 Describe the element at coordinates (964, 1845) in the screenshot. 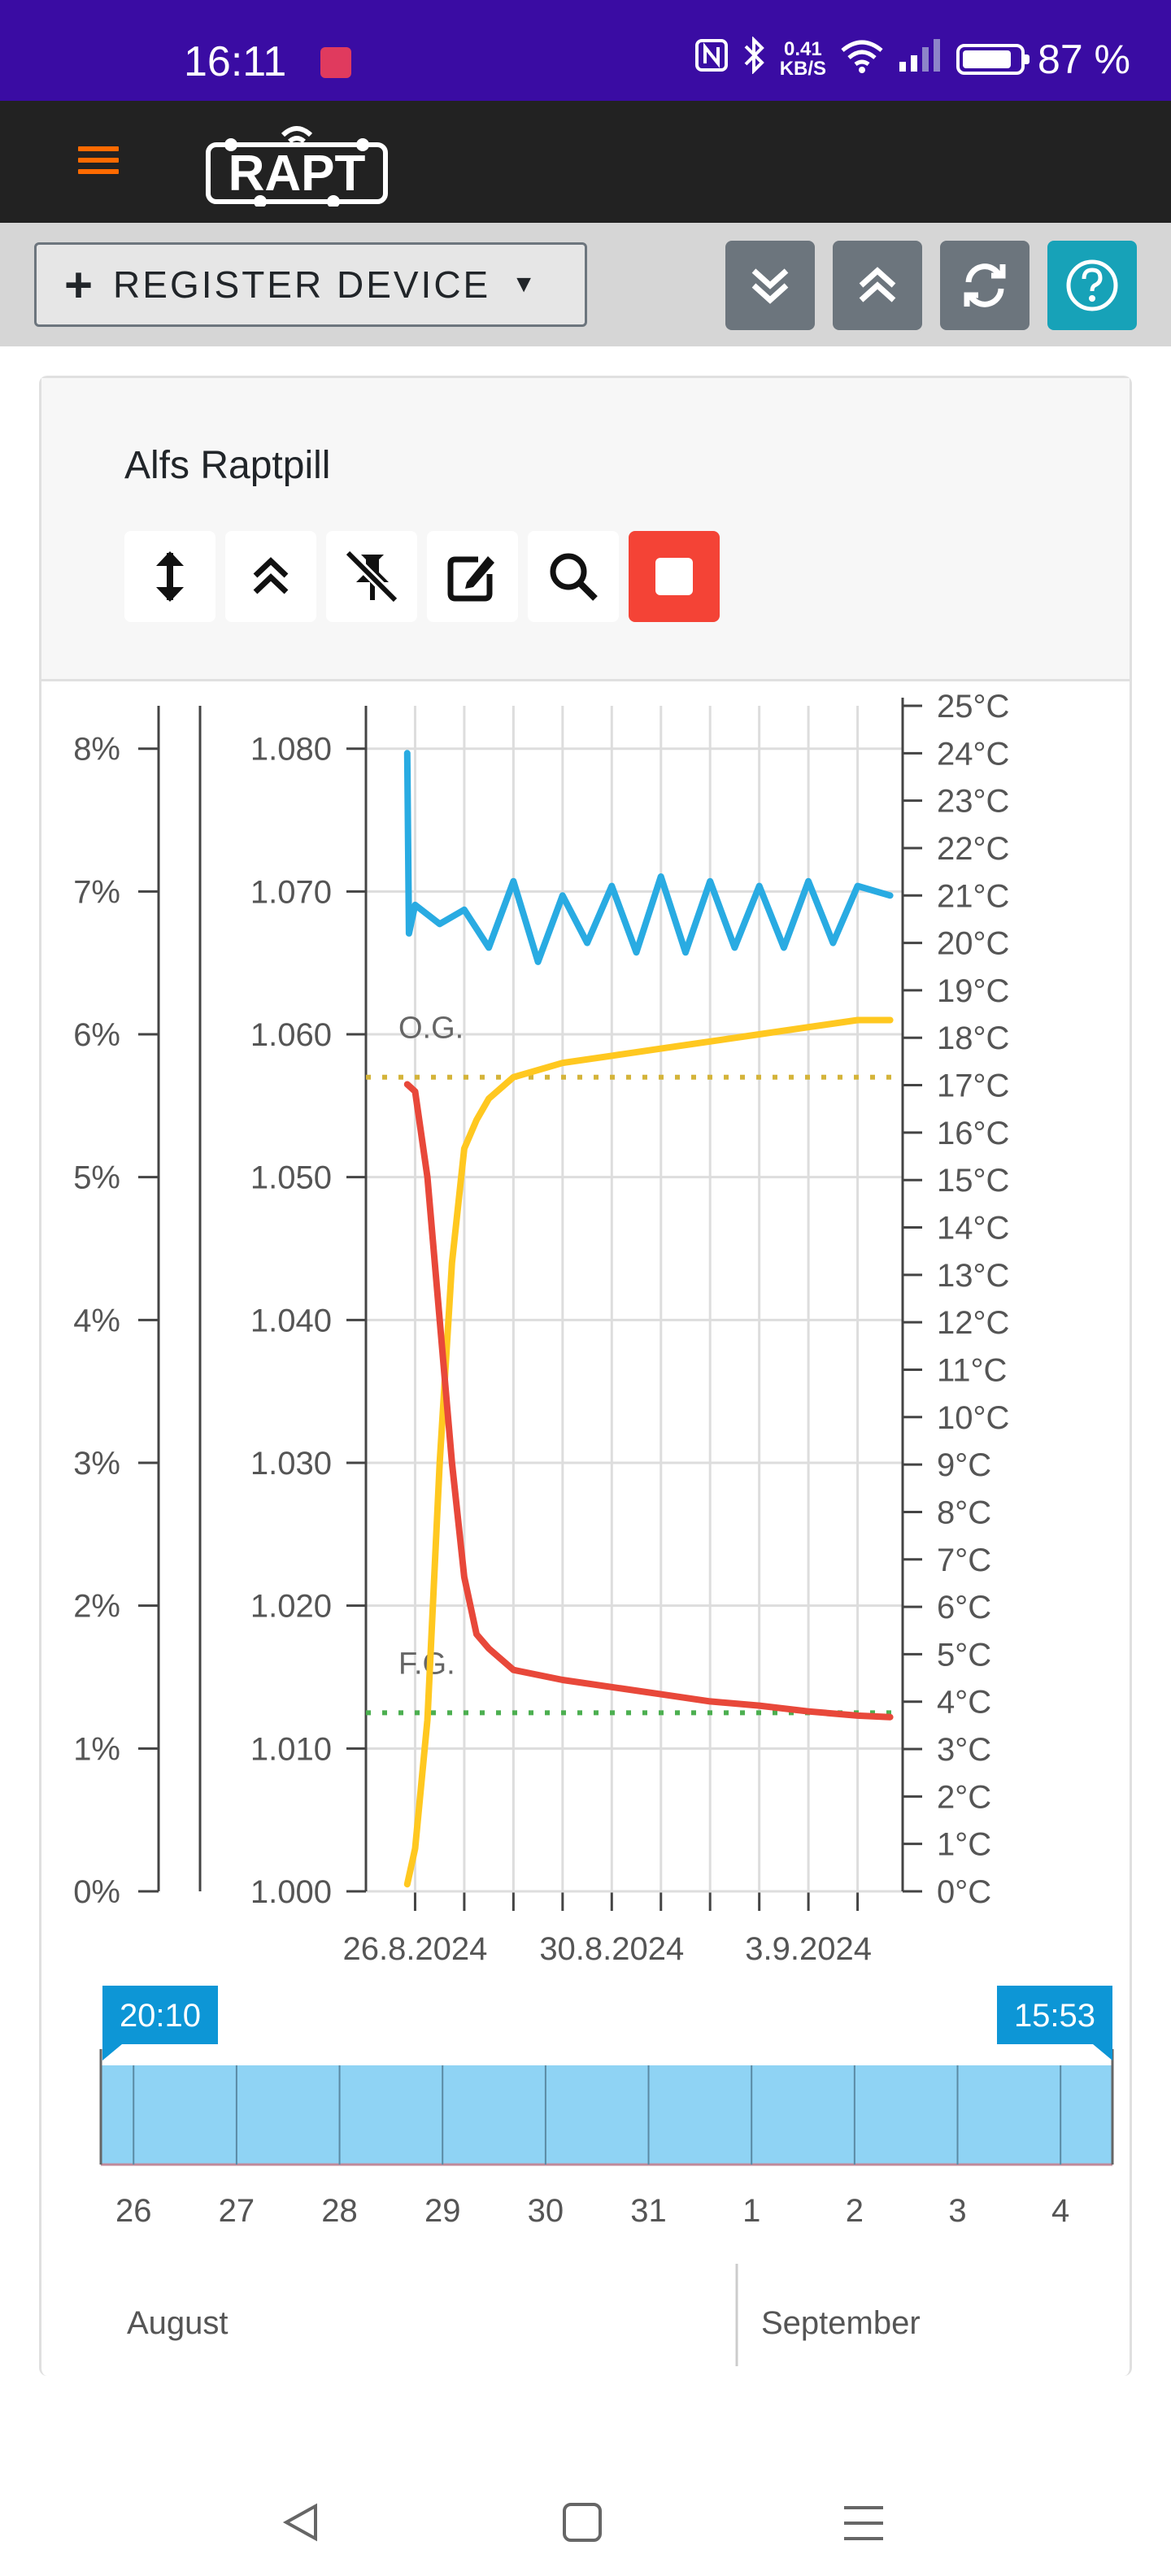

I see `temperature-tick-label: 1°C` at that location.